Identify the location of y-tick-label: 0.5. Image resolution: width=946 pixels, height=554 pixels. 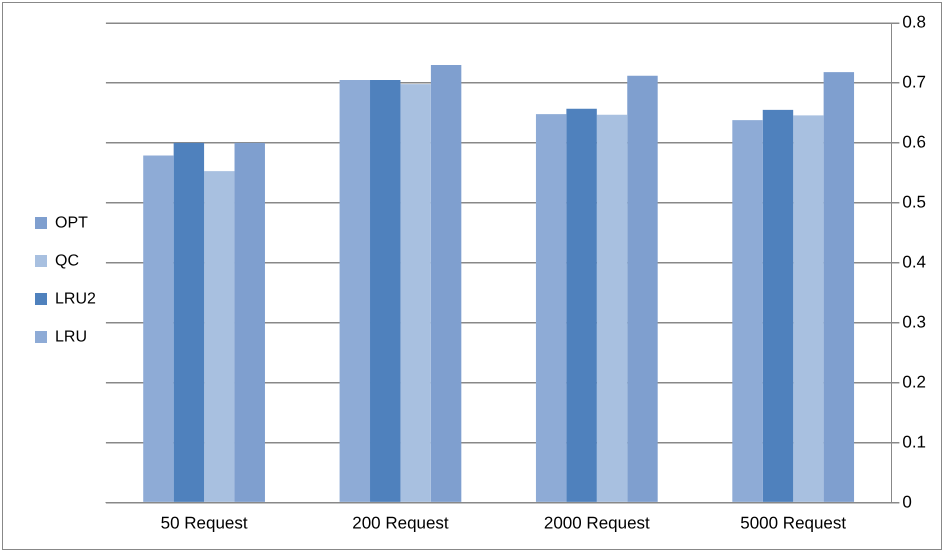
(914, 202).